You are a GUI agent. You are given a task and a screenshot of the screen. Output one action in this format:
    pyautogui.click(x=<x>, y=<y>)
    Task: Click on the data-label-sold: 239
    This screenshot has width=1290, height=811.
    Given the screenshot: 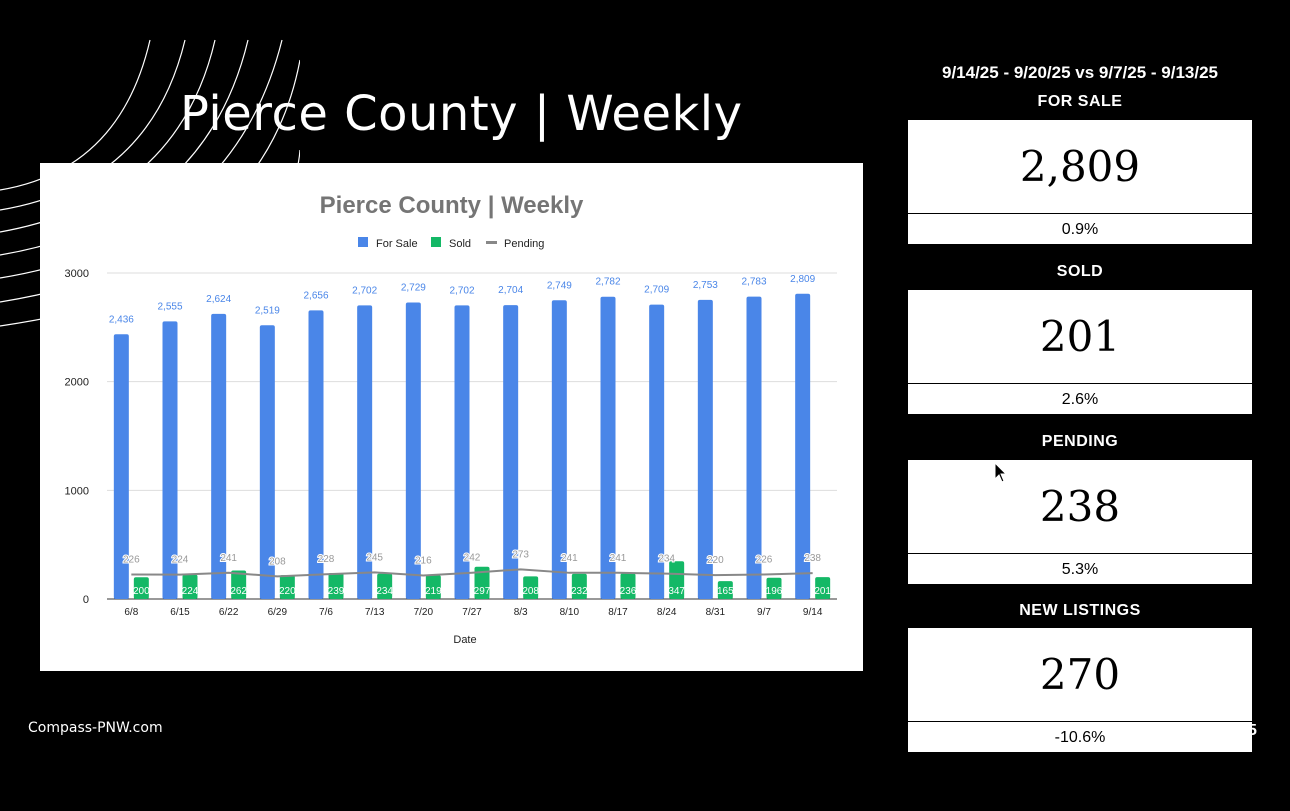 What is the action you would take?
    pyautogui.click(x=336, y=591)
    